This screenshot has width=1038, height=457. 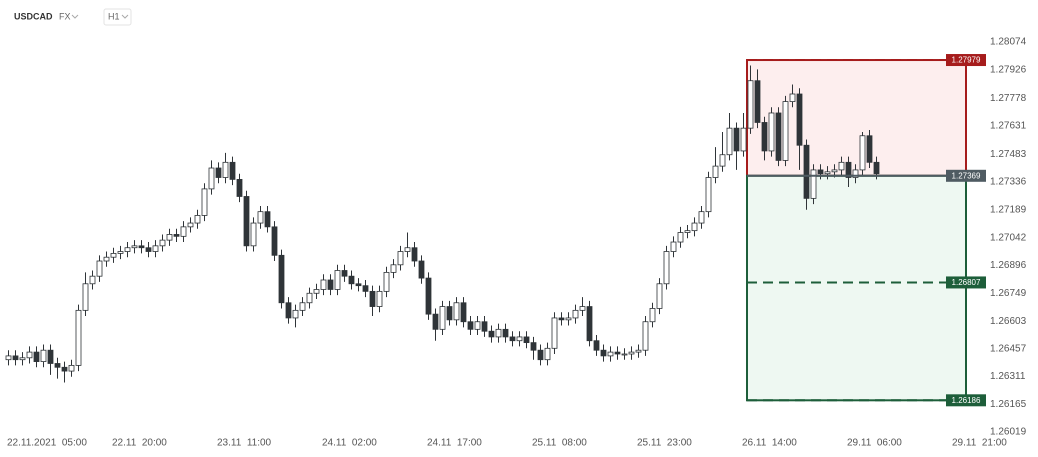 I want to click on y-tick-label: 1.26019, so click(x=1008, y=432).